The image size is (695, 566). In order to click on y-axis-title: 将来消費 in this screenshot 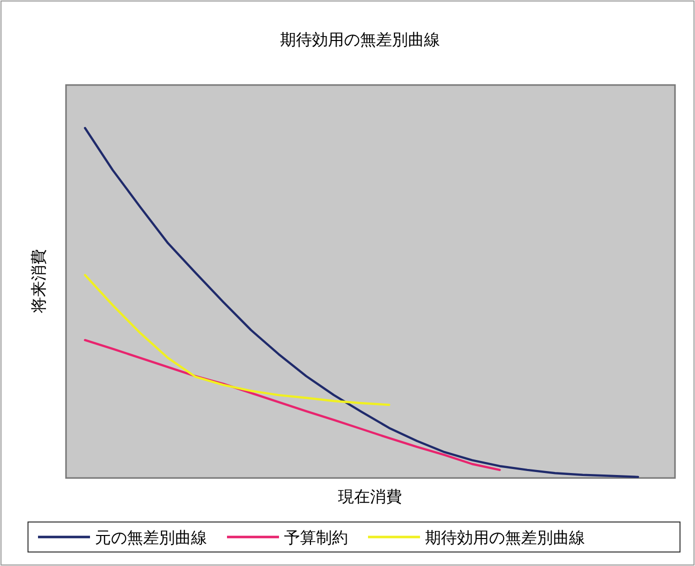, I will do `click(38, 281)`.